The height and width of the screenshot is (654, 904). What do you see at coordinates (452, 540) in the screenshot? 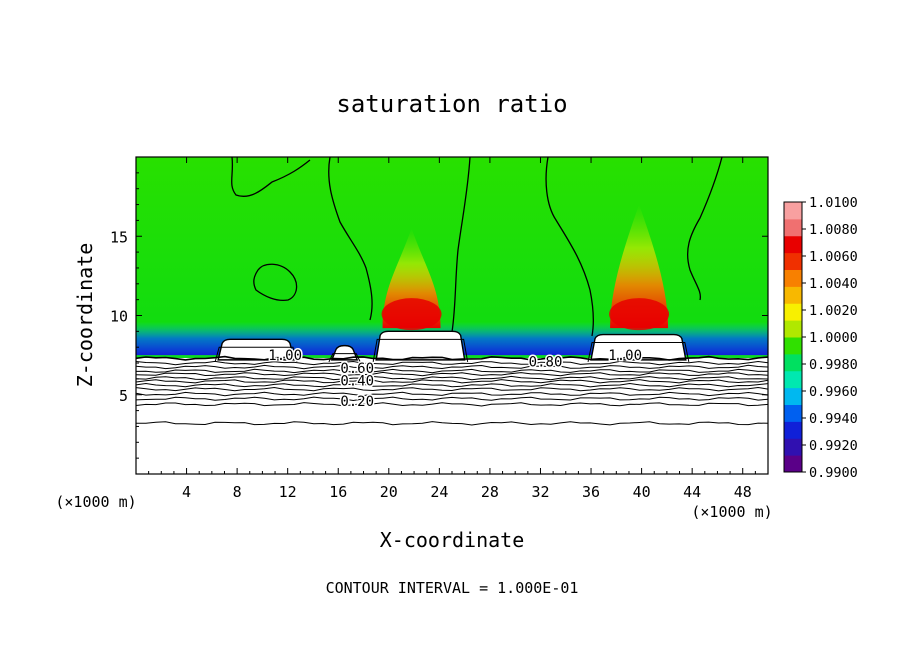
I see `x-axis-label: X-coordinate` at bounding box center [452, 540].